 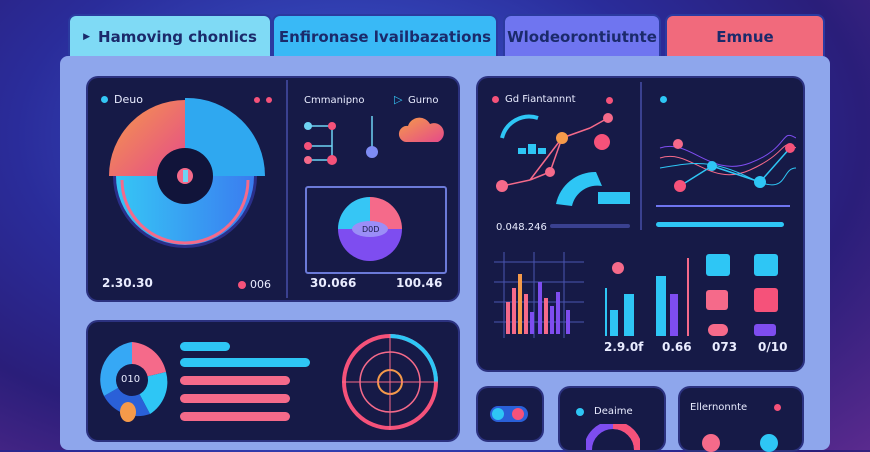 I want to click on tab-enfironase: Enfironase lvailbazations, so click(x=385, y=37).